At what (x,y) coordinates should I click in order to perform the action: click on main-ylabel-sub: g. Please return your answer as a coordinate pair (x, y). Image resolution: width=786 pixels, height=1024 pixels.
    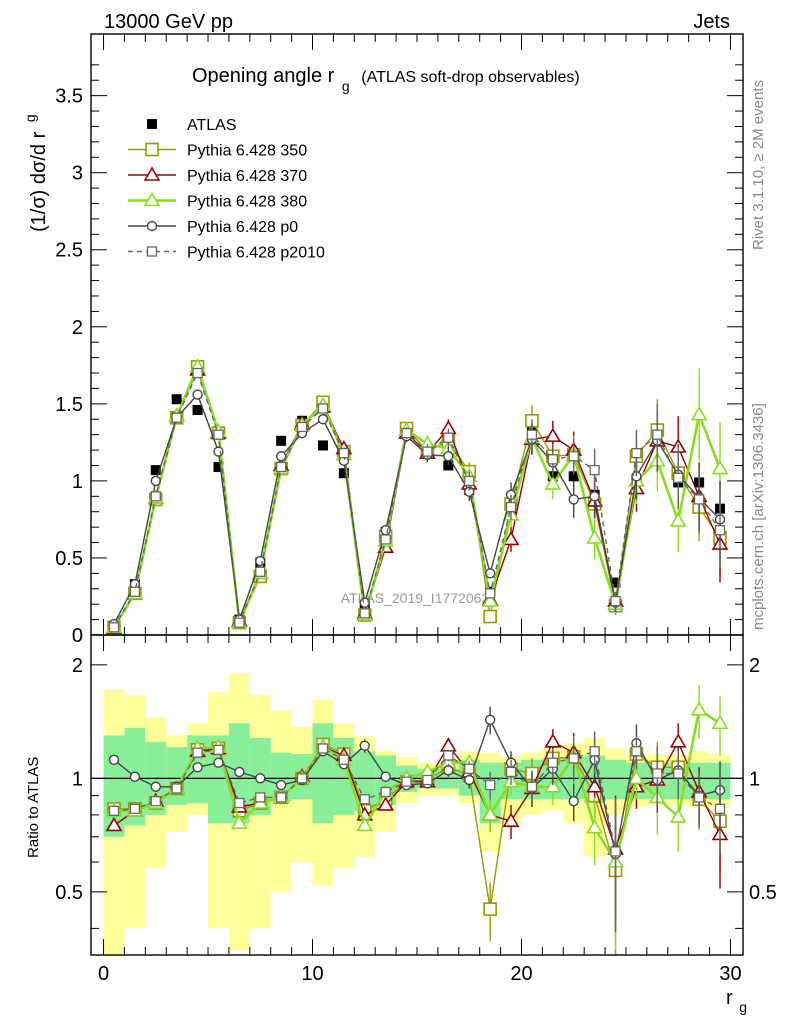
    Looking at the image, I should click on (30, 118).